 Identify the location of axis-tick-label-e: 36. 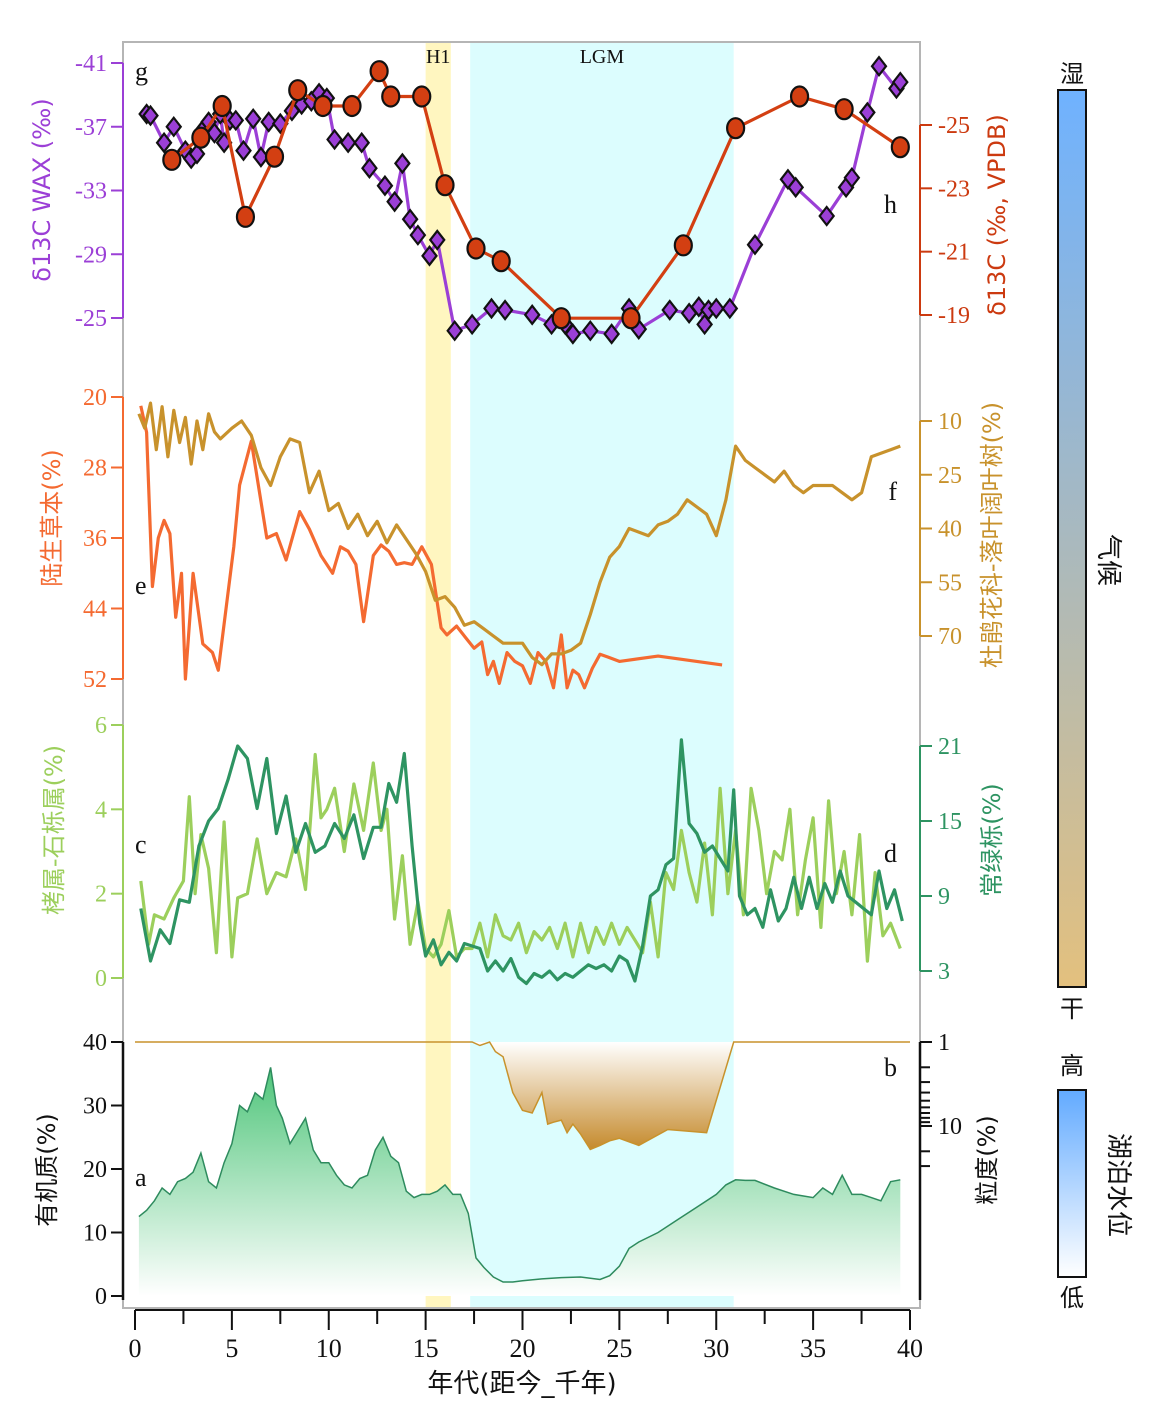
(95, 539).